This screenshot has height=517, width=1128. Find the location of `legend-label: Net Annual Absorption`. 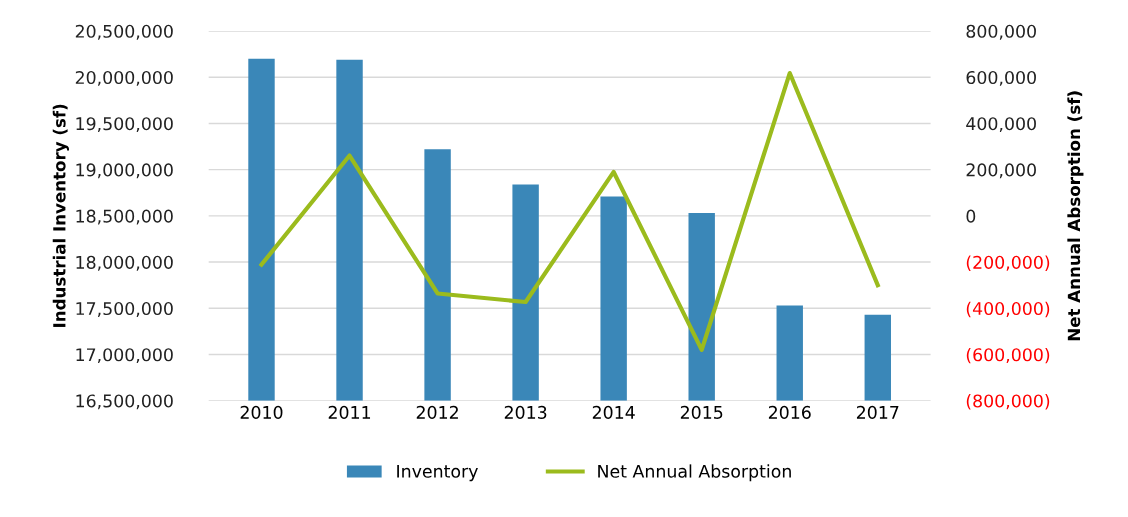

legend-label: Net Annual Absorption is located at coordinates (694, 473).